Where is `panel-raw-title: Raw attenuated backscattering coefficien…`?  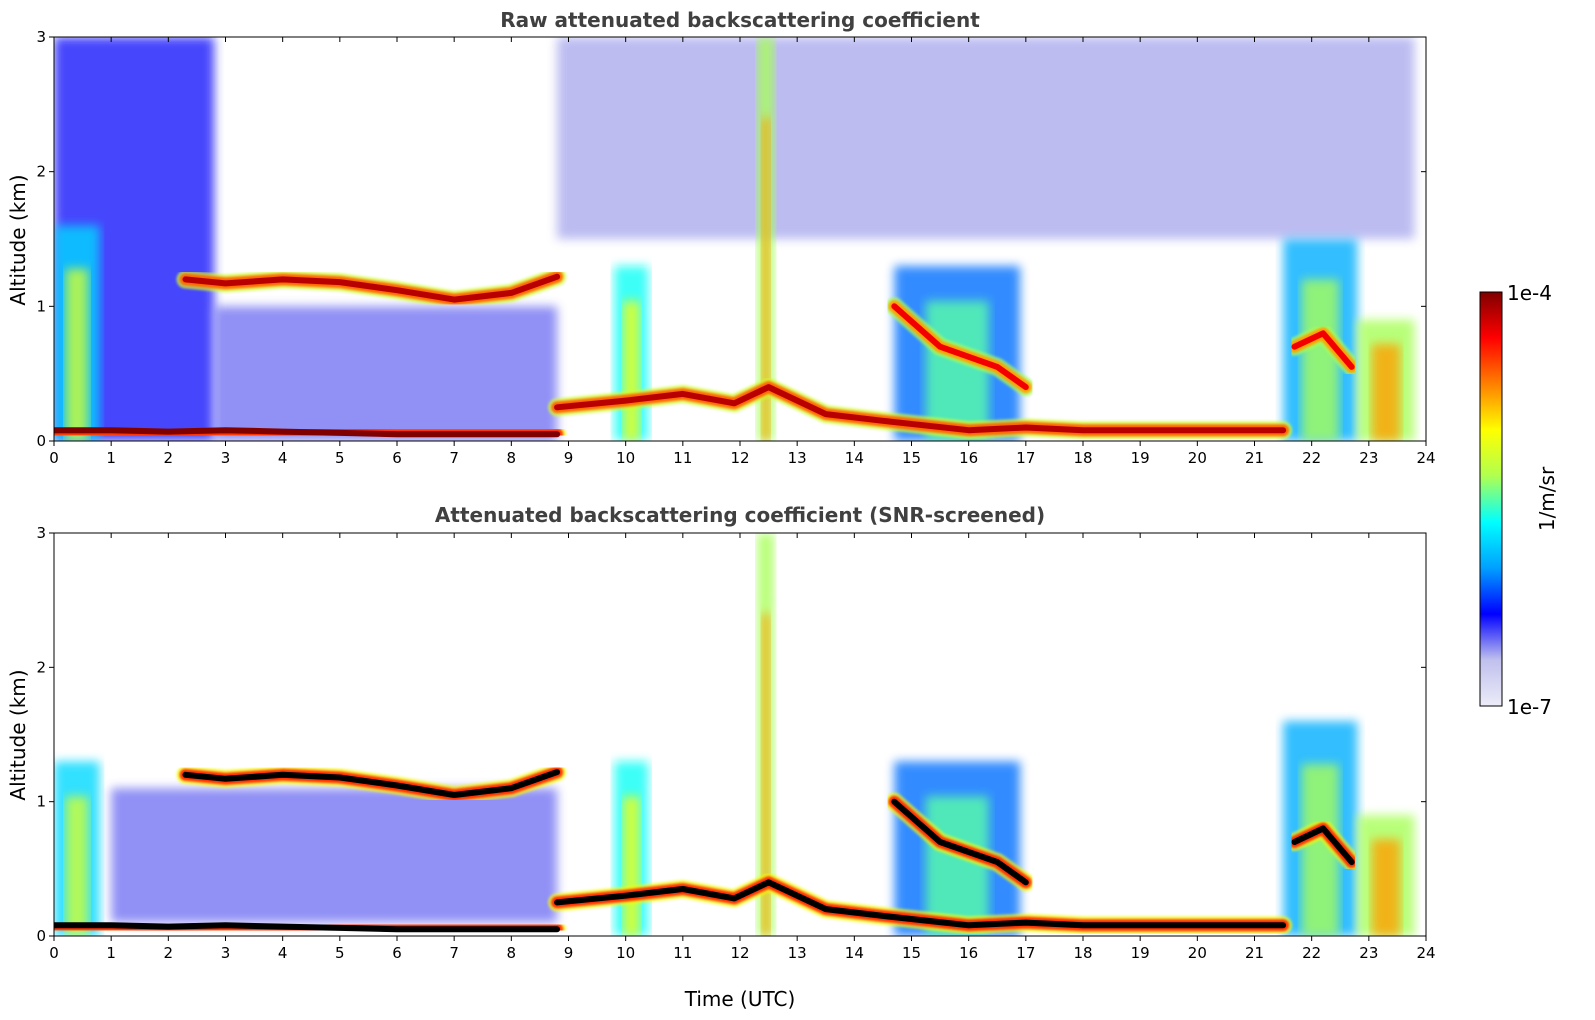
panel-raw-title: Raw attenuated backscattering coefficien… is located at coordinates (740, 20).